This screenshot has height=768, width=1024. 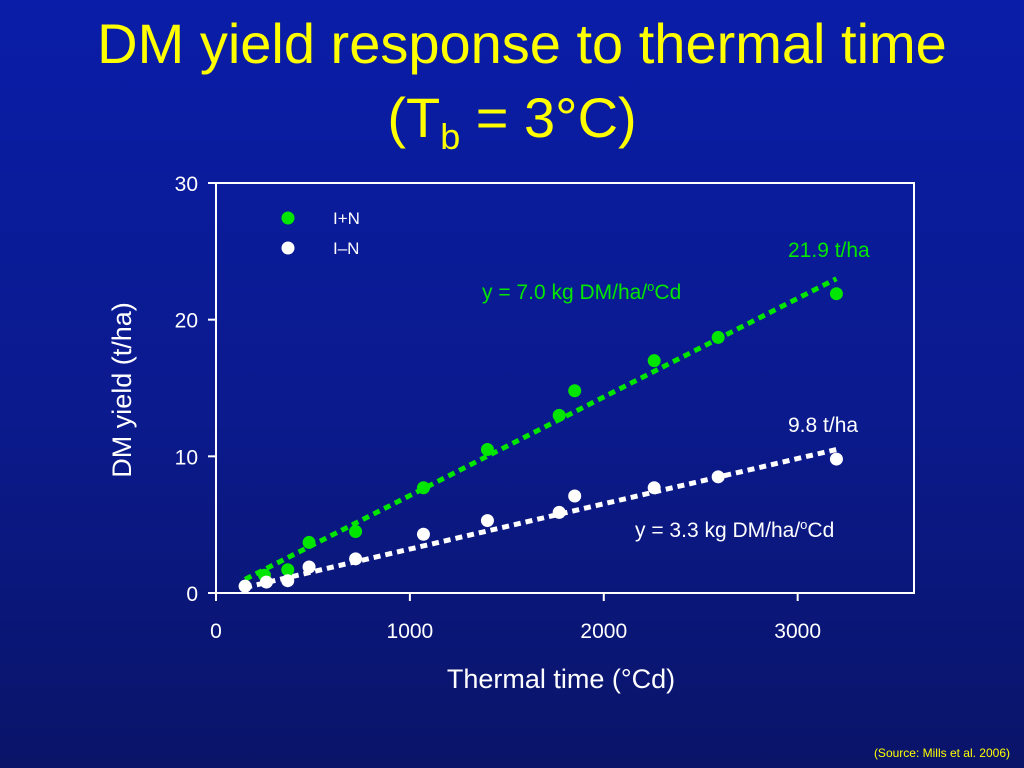 What do you see at coordinates (820, 530) in the screenshot?
I see `white-eq-tail: Cd` at bounding box center [820, 530].